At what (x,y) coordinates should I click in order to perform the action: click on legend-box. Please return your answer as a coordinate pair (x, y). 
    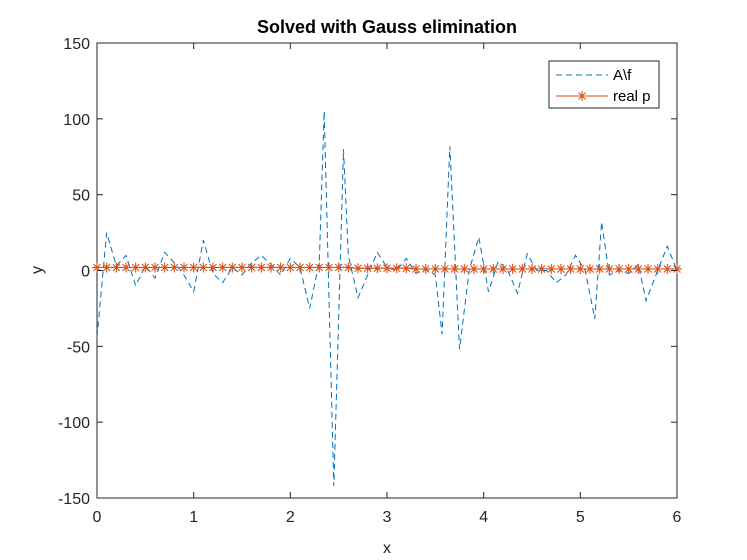
    Looking at the image, I should click on (604, 84).